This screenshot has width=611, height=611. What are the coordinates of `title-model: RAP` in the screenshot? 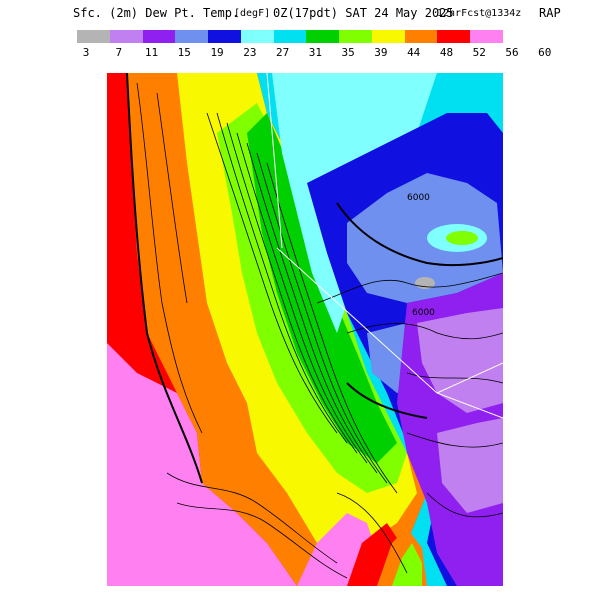 It's located at (550, 13).